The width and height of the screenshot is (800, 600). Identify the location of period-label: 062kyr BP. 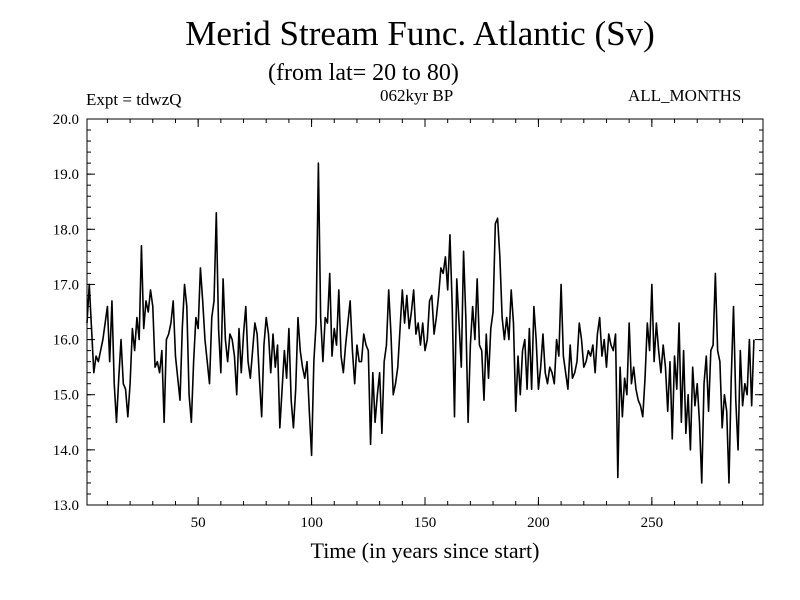
(417, 95).